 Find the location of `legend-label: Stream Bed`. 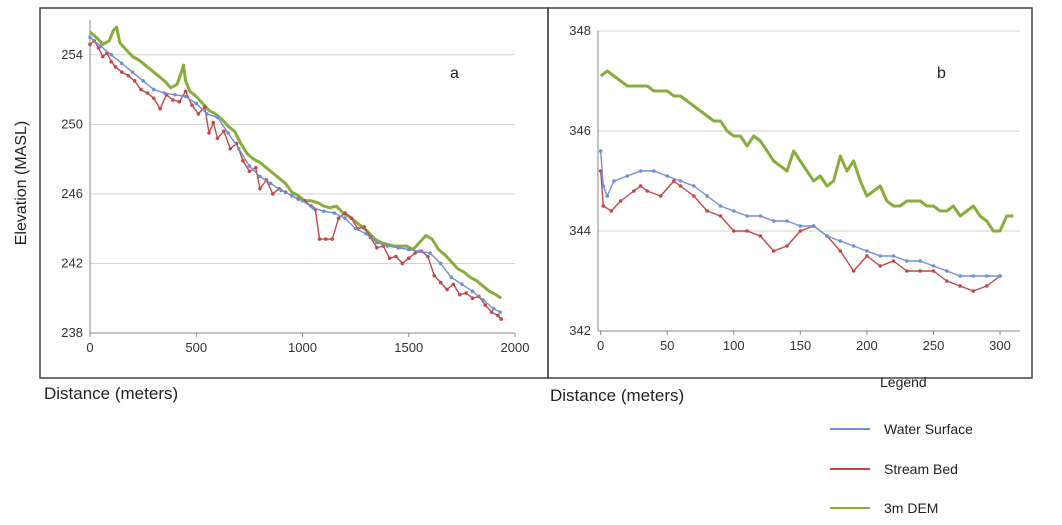

legend-label: Stream Bed is located at coordinates (921, 469).